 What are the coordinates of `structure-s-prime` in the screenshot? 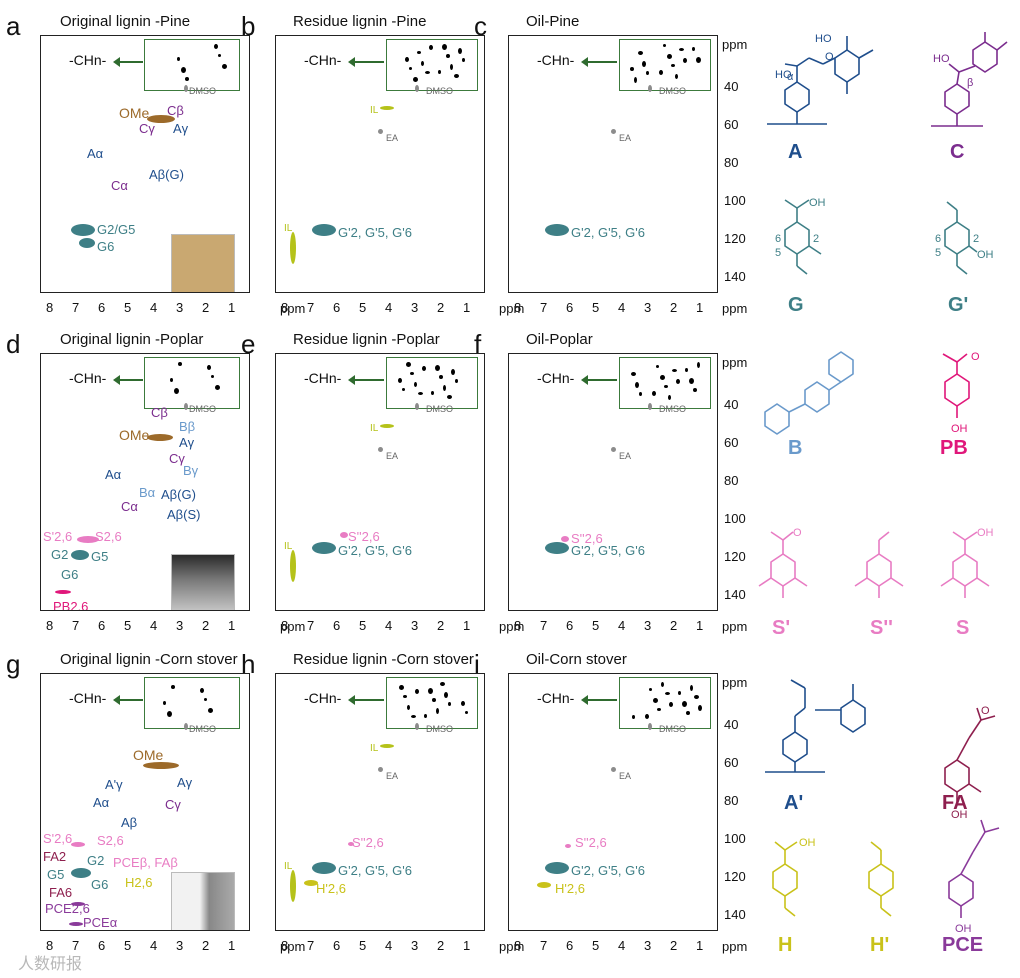 It's located at (783, 564).